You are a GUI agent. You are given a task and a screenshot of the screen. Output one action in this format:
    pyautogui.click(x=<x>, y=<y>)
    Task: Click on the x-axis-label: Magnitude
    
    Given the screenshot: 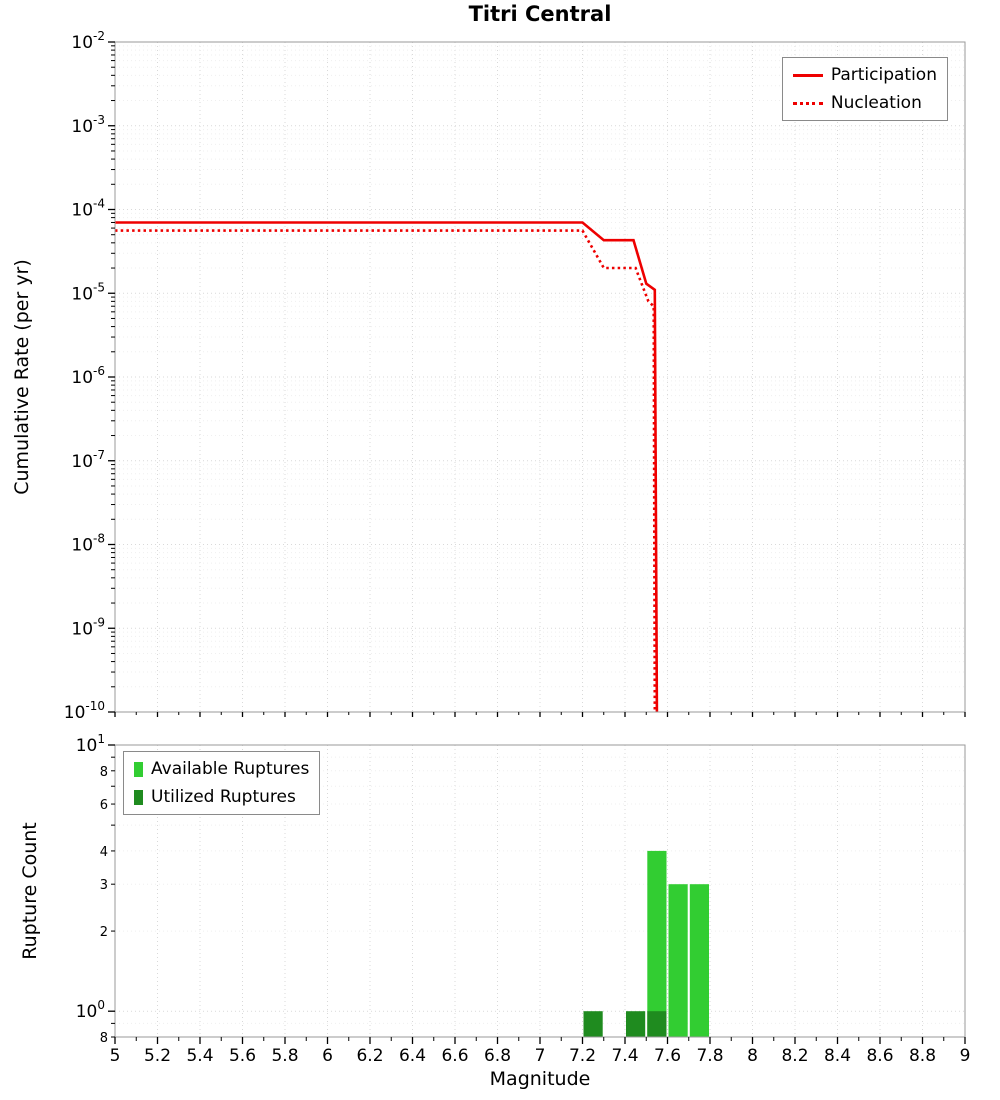 What is the action you would take?
    pyautogui.click(x=540, y=1079)
    